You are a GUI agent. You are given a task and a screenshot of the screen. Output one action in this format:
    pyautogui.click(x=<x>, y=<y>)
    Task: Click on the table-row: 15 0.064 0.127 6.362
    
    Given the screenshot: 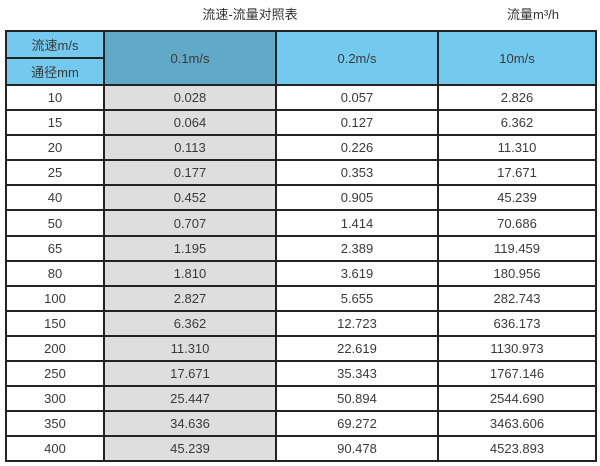 What is the action you would take?
    pyautogui.click(x=301, y=123)
    